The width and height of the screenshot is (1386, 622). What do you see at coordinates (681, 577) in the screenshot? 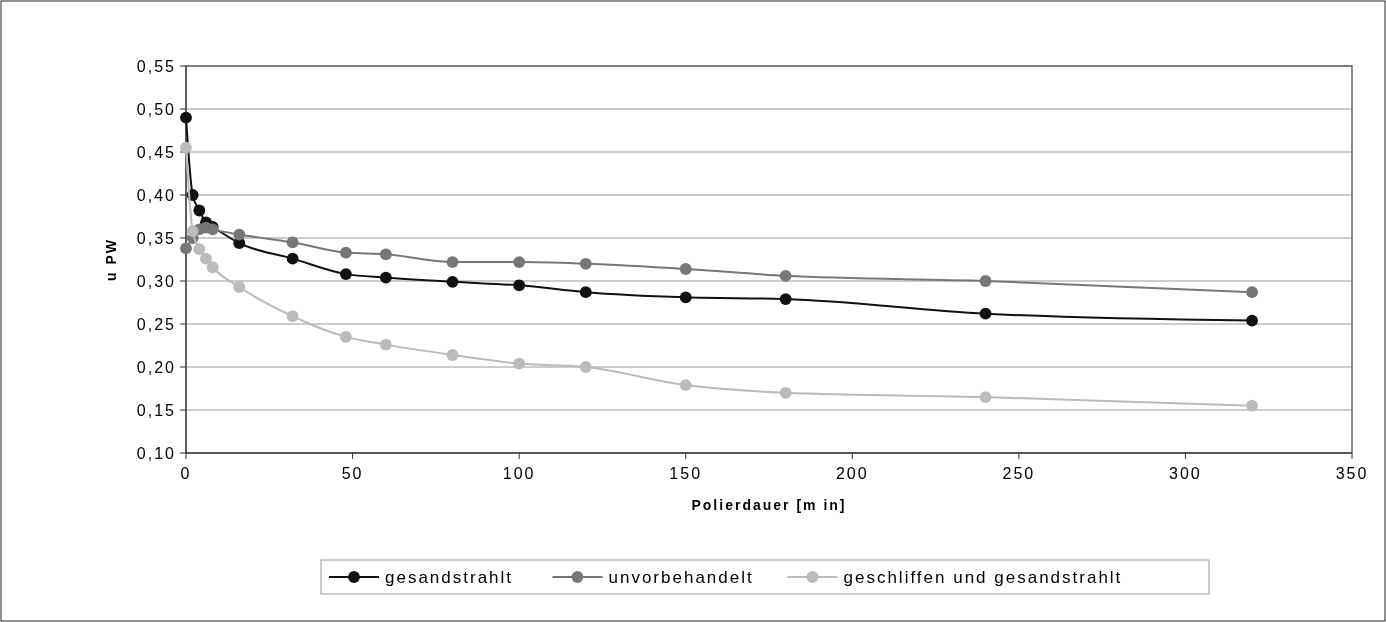
I see `legend-label: unvorbehandelt` at bounding box center [681, 577].